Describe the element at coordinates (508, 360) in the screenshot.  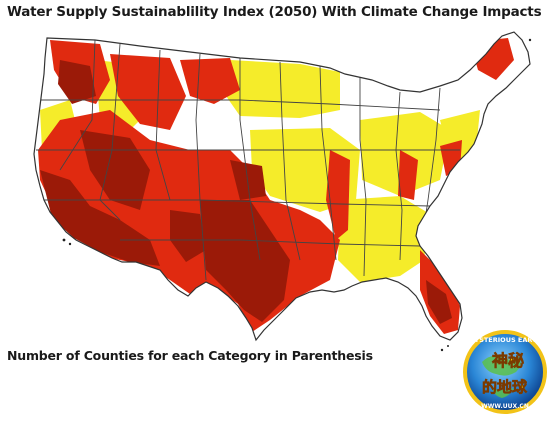
I see `svg-text: 神秘` at that location.